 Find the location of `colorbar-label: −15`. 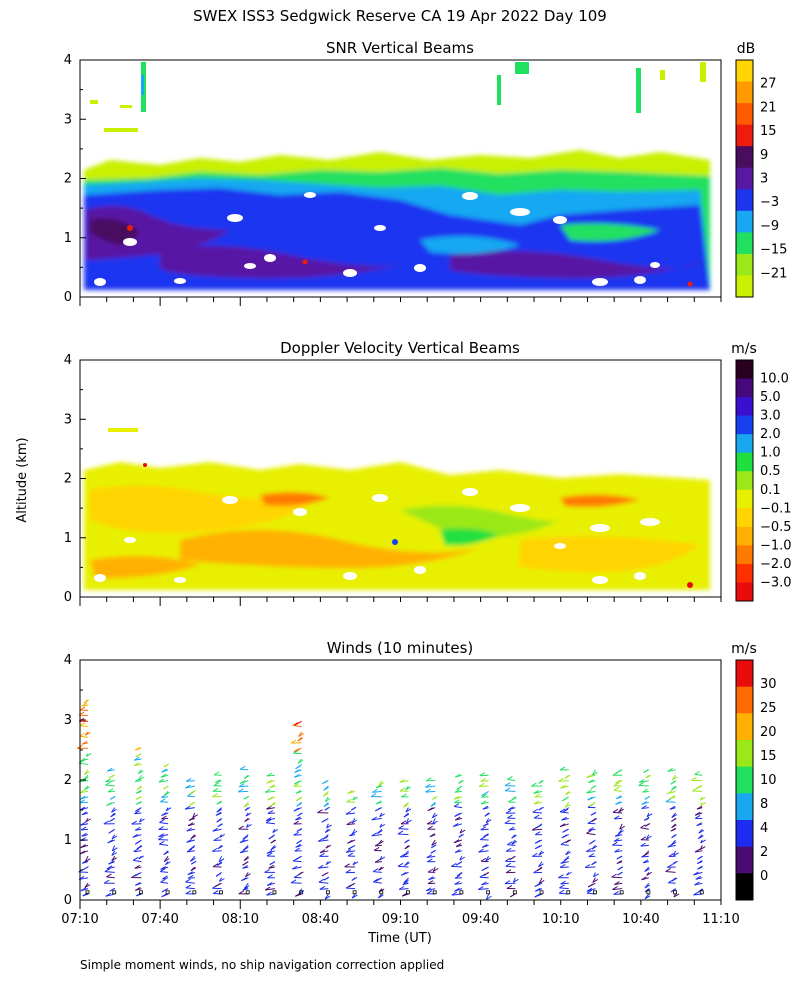

colorbar-label: −15 is located at coordinates (773, 250).